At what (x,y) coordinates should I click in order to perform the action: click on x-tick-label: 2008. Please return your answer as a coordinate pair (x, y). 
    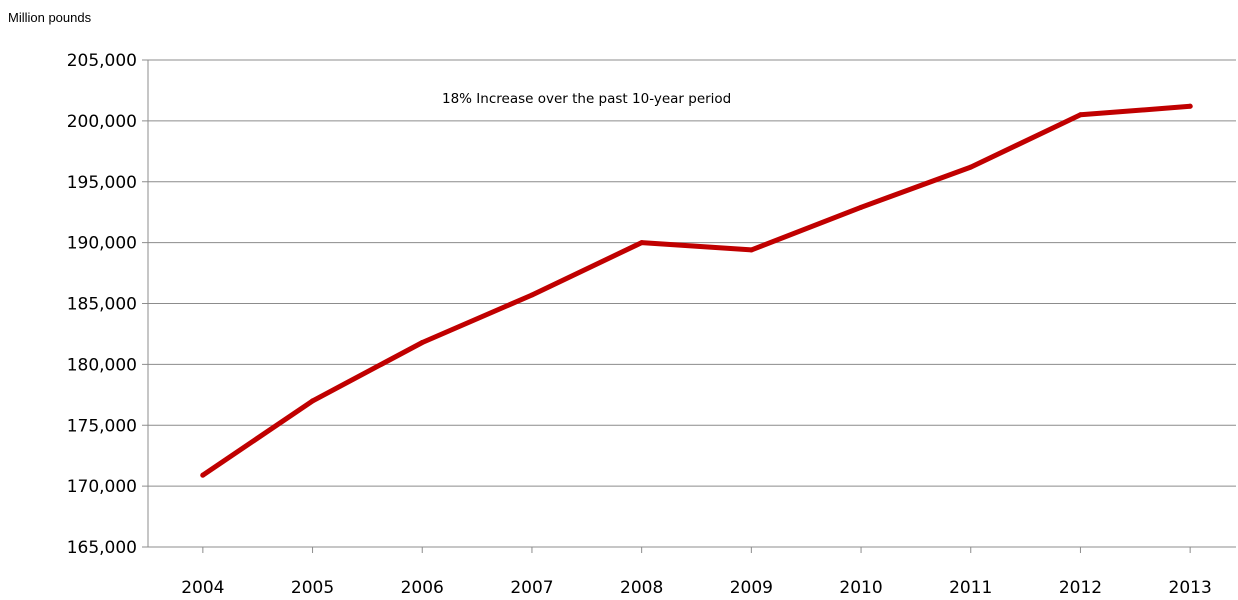
    Looking at the image, I should click on (641, 588).